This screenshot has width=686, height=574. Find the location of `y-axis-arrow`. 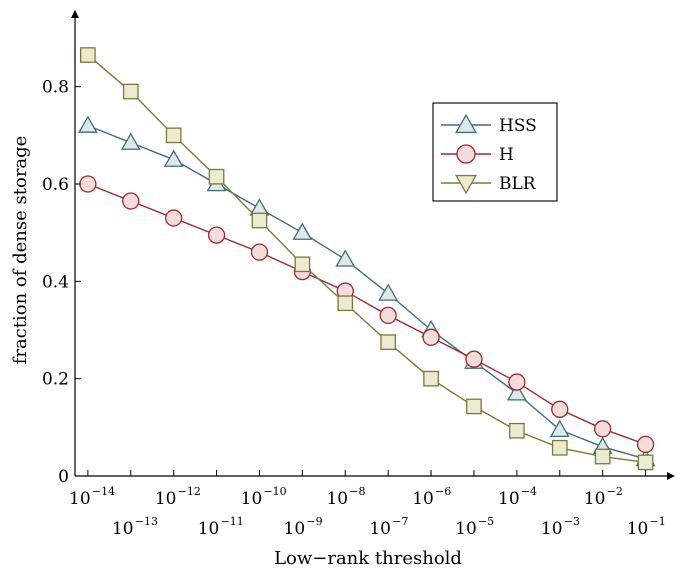

y-axis-arrow is located at coordinates (75, 14).